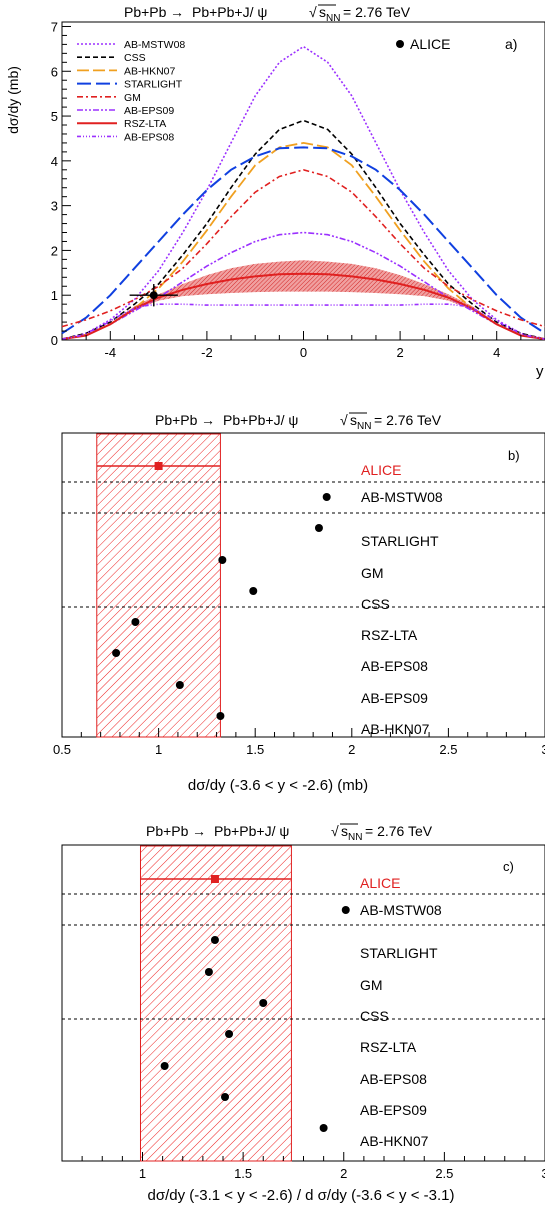 The image size is (545, 1211). Describe the element at coordinates (54, 206) in the screenshot. I see `y-tick-label: 3` at that location.